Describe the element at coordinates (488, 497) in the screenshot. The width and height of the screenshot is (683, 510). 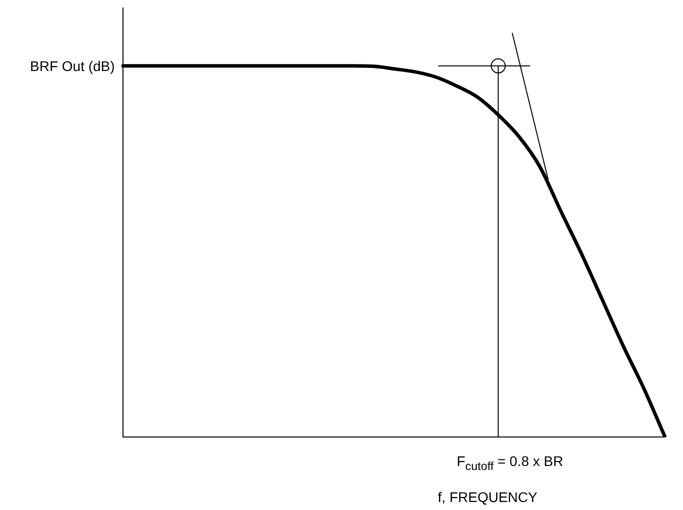
I see `x-axis-title: f, FREQUENCY` at that location.